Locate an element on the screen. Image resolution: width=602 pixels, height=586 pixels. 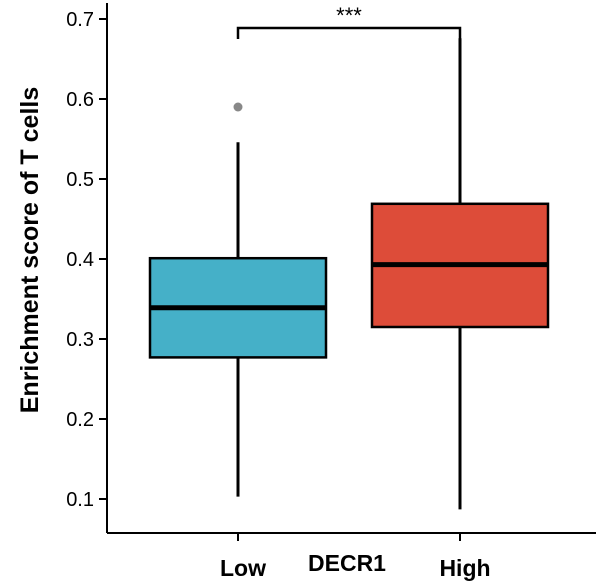
y-tick-label: 0.7 is located at coordinates (80, 20).